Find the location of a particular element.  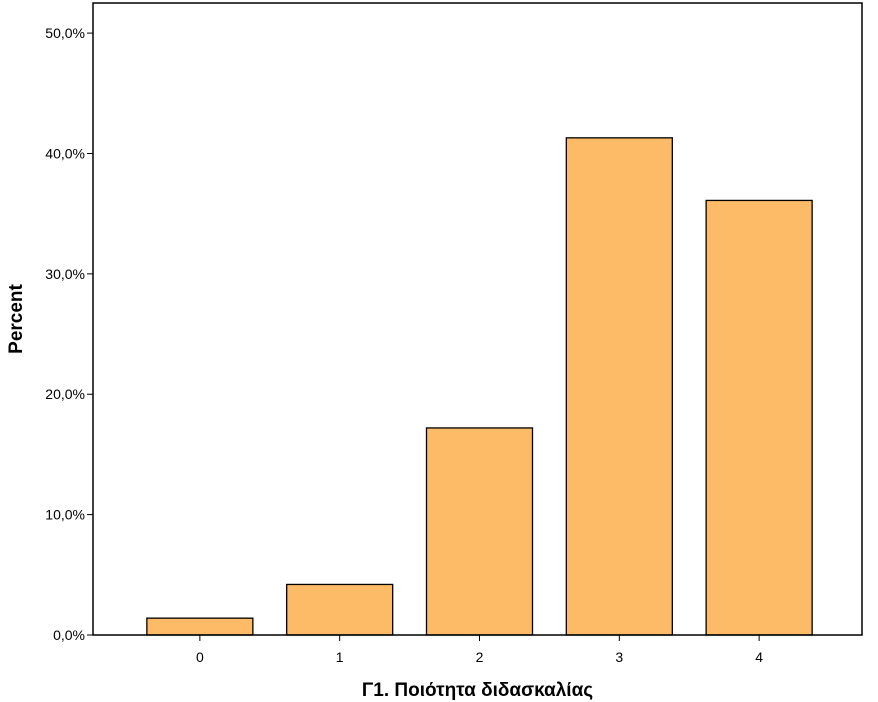

y-tick-label-1: 10,0% is located at coordinates (65, 515).